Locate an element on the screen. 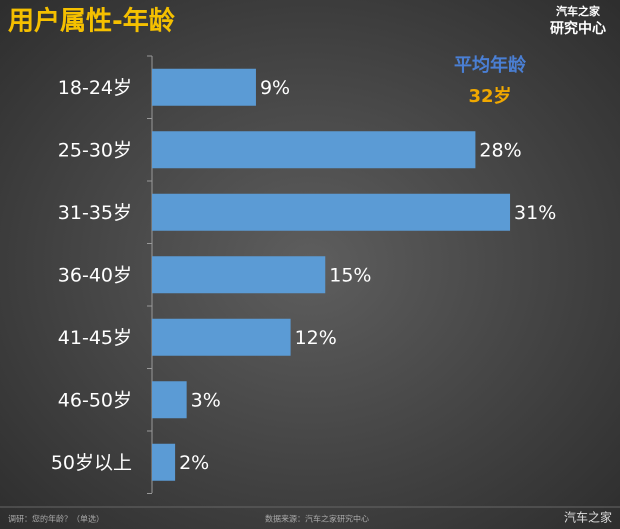 This screenshot has width=620, height=529. chart-title: 用户属性-年龄 is located at coordinates (92, 21).